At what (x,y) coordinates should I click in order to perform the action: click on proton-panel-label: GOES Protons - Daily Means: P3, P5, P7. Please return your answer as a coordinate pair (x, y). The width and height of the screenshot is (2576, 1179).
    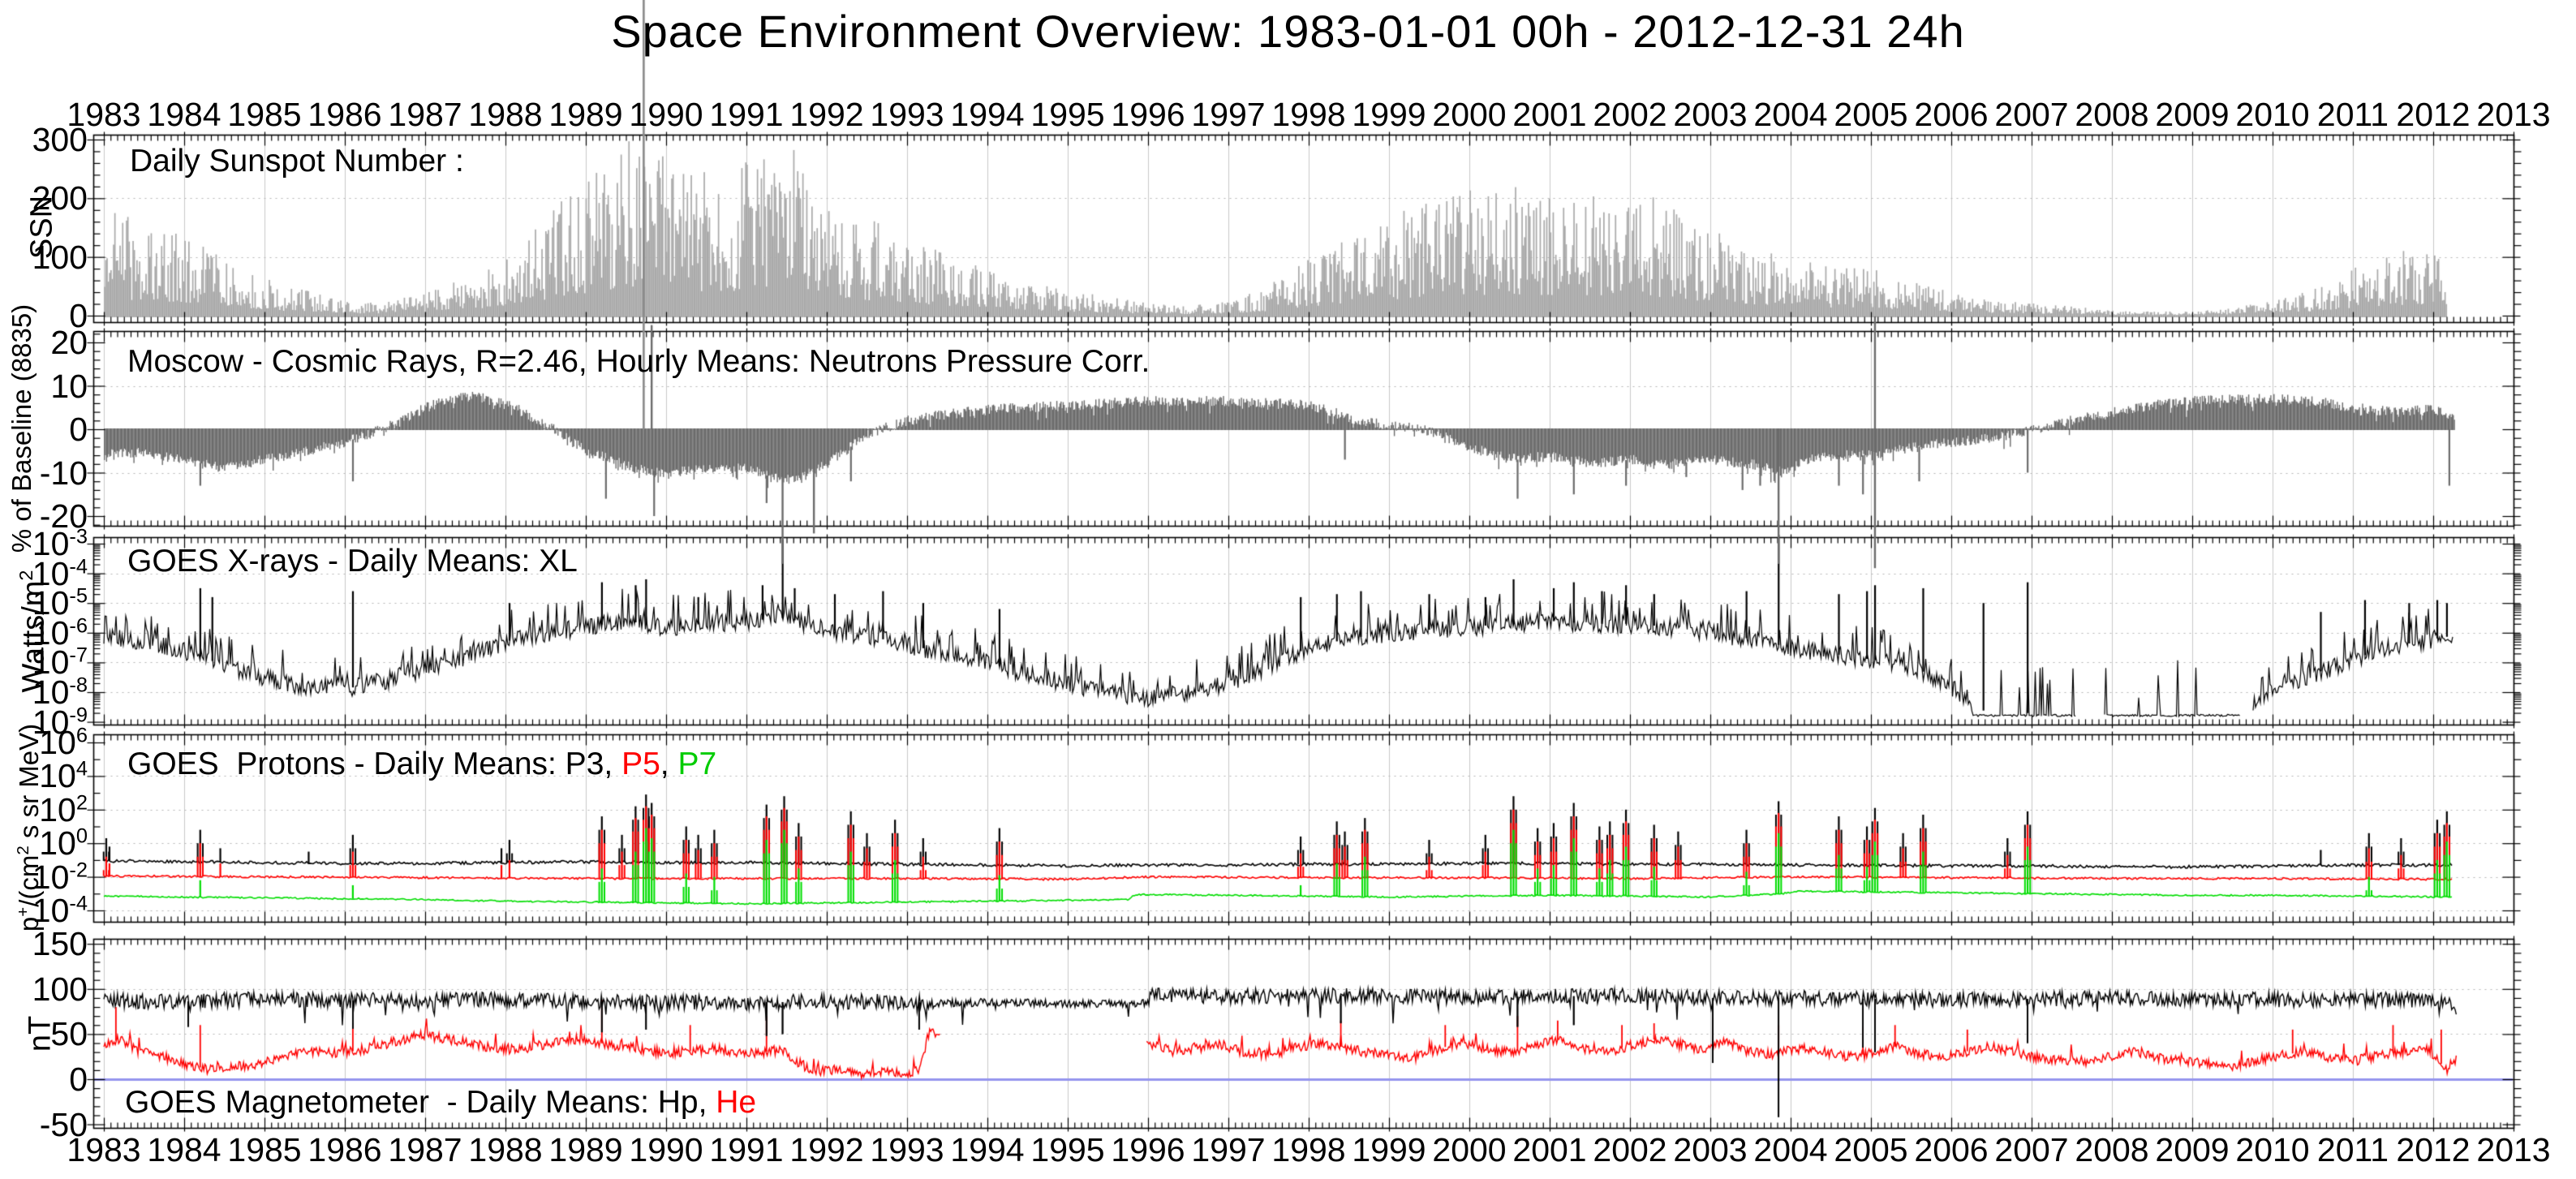
    Looking at the image, I should click on (421, 764).